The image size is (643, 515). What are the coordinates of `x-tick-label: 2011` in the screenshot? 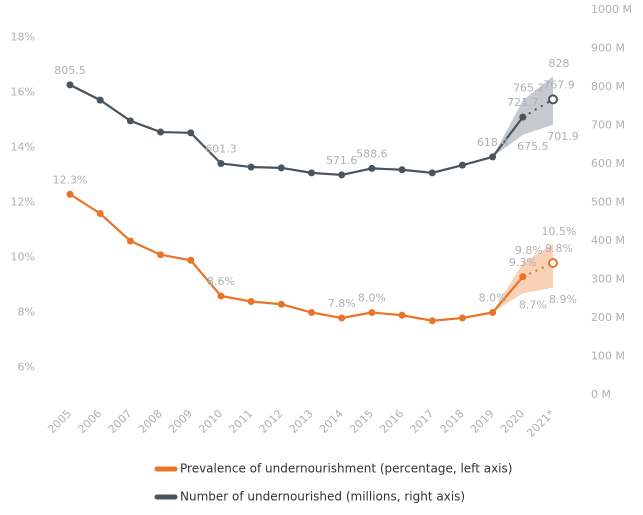 It's located at (240, 421).